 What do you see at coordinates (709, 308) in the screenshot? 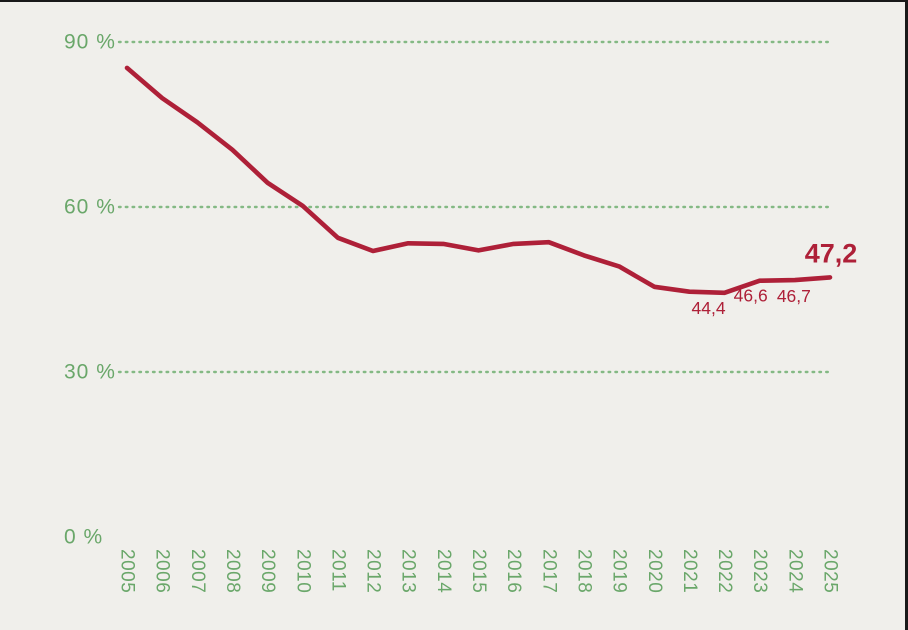
I see `point-value-label-2022: 44,4` at bounding box center [709, 308].